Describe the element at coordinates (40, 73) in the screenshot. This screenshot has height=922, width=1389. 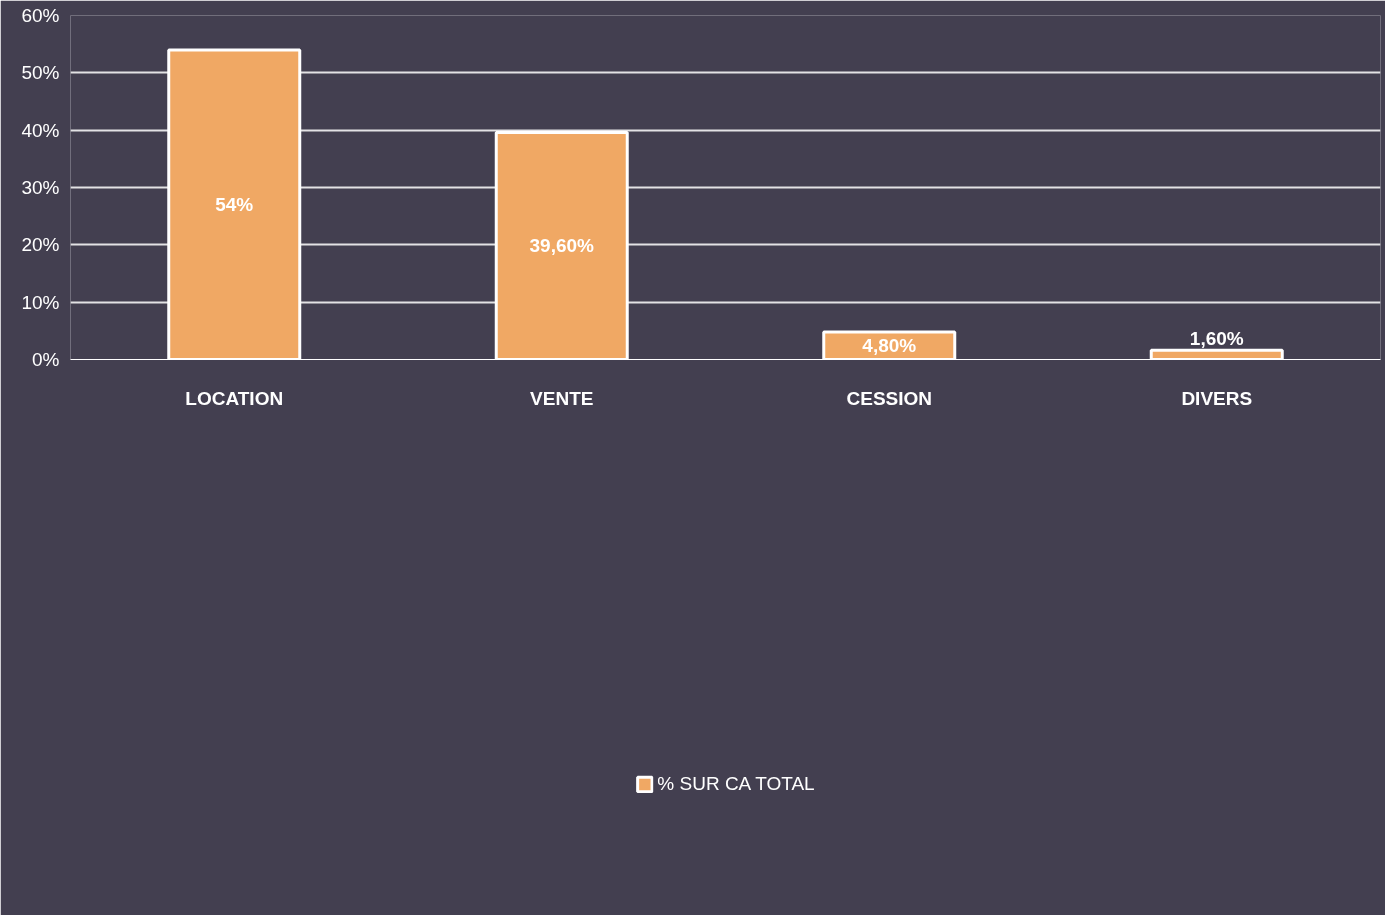
I see `y-tick-label: 50%` at that location.